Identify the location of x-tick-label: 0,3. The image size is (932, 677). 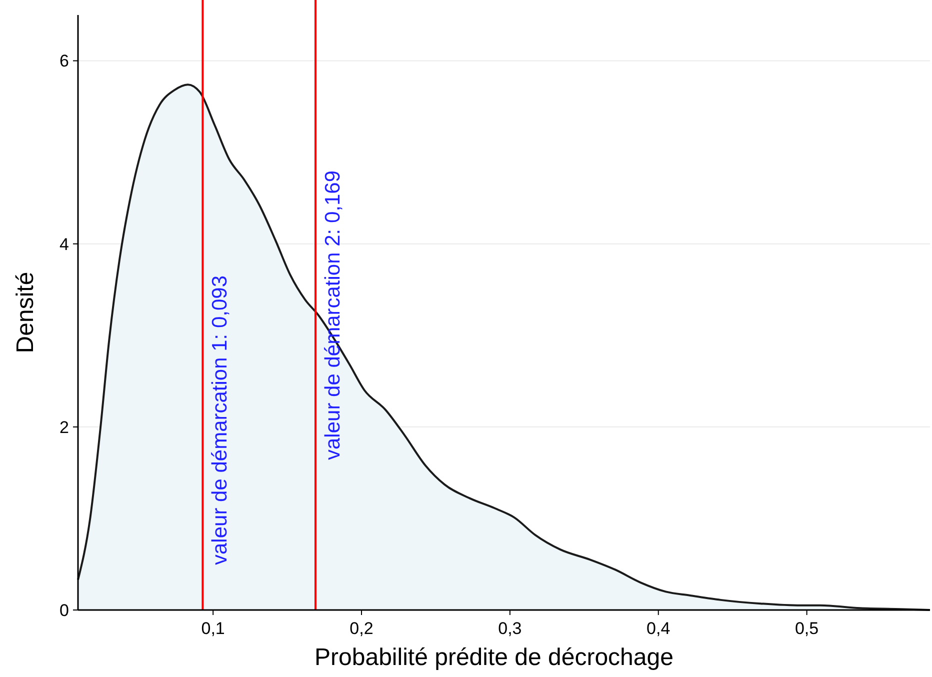
(510, 628).